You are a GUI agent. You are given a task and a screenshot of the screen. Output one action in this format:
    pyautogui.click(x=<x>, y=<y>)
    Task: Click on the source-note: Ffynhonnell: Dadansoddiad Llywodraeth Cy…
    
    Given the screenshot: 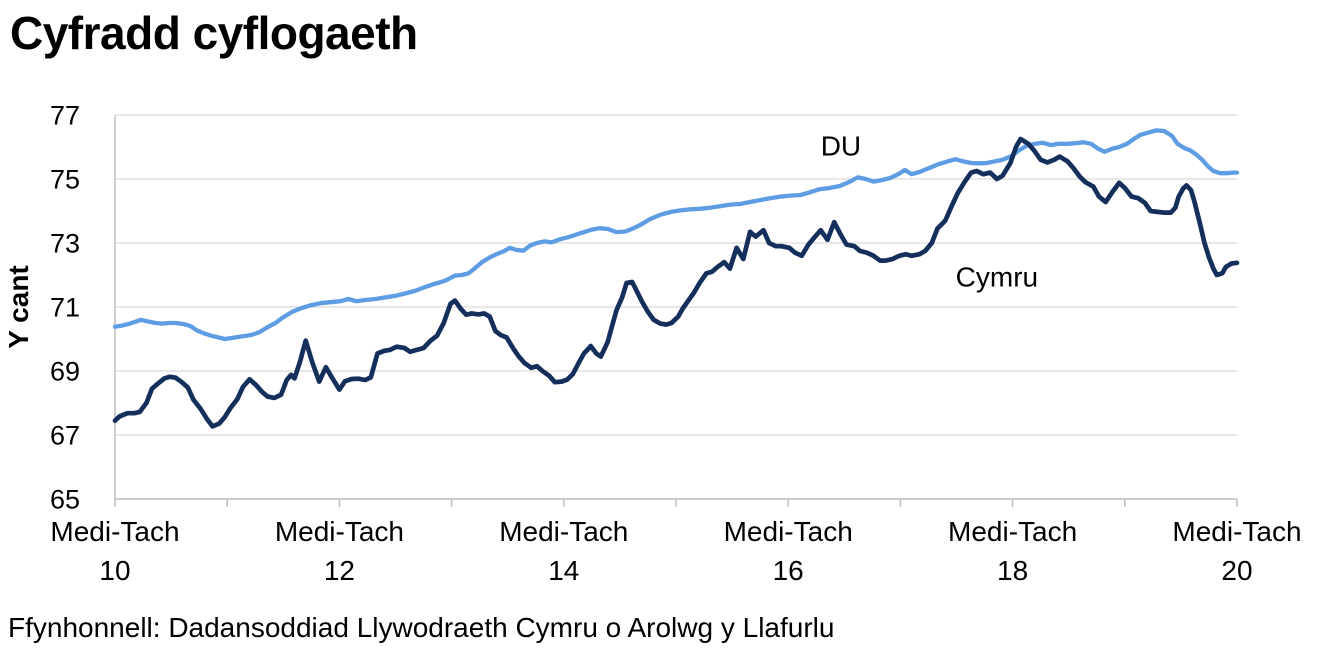 What is the action you would take?
    pyautogui.click(x=421, y=627)
    